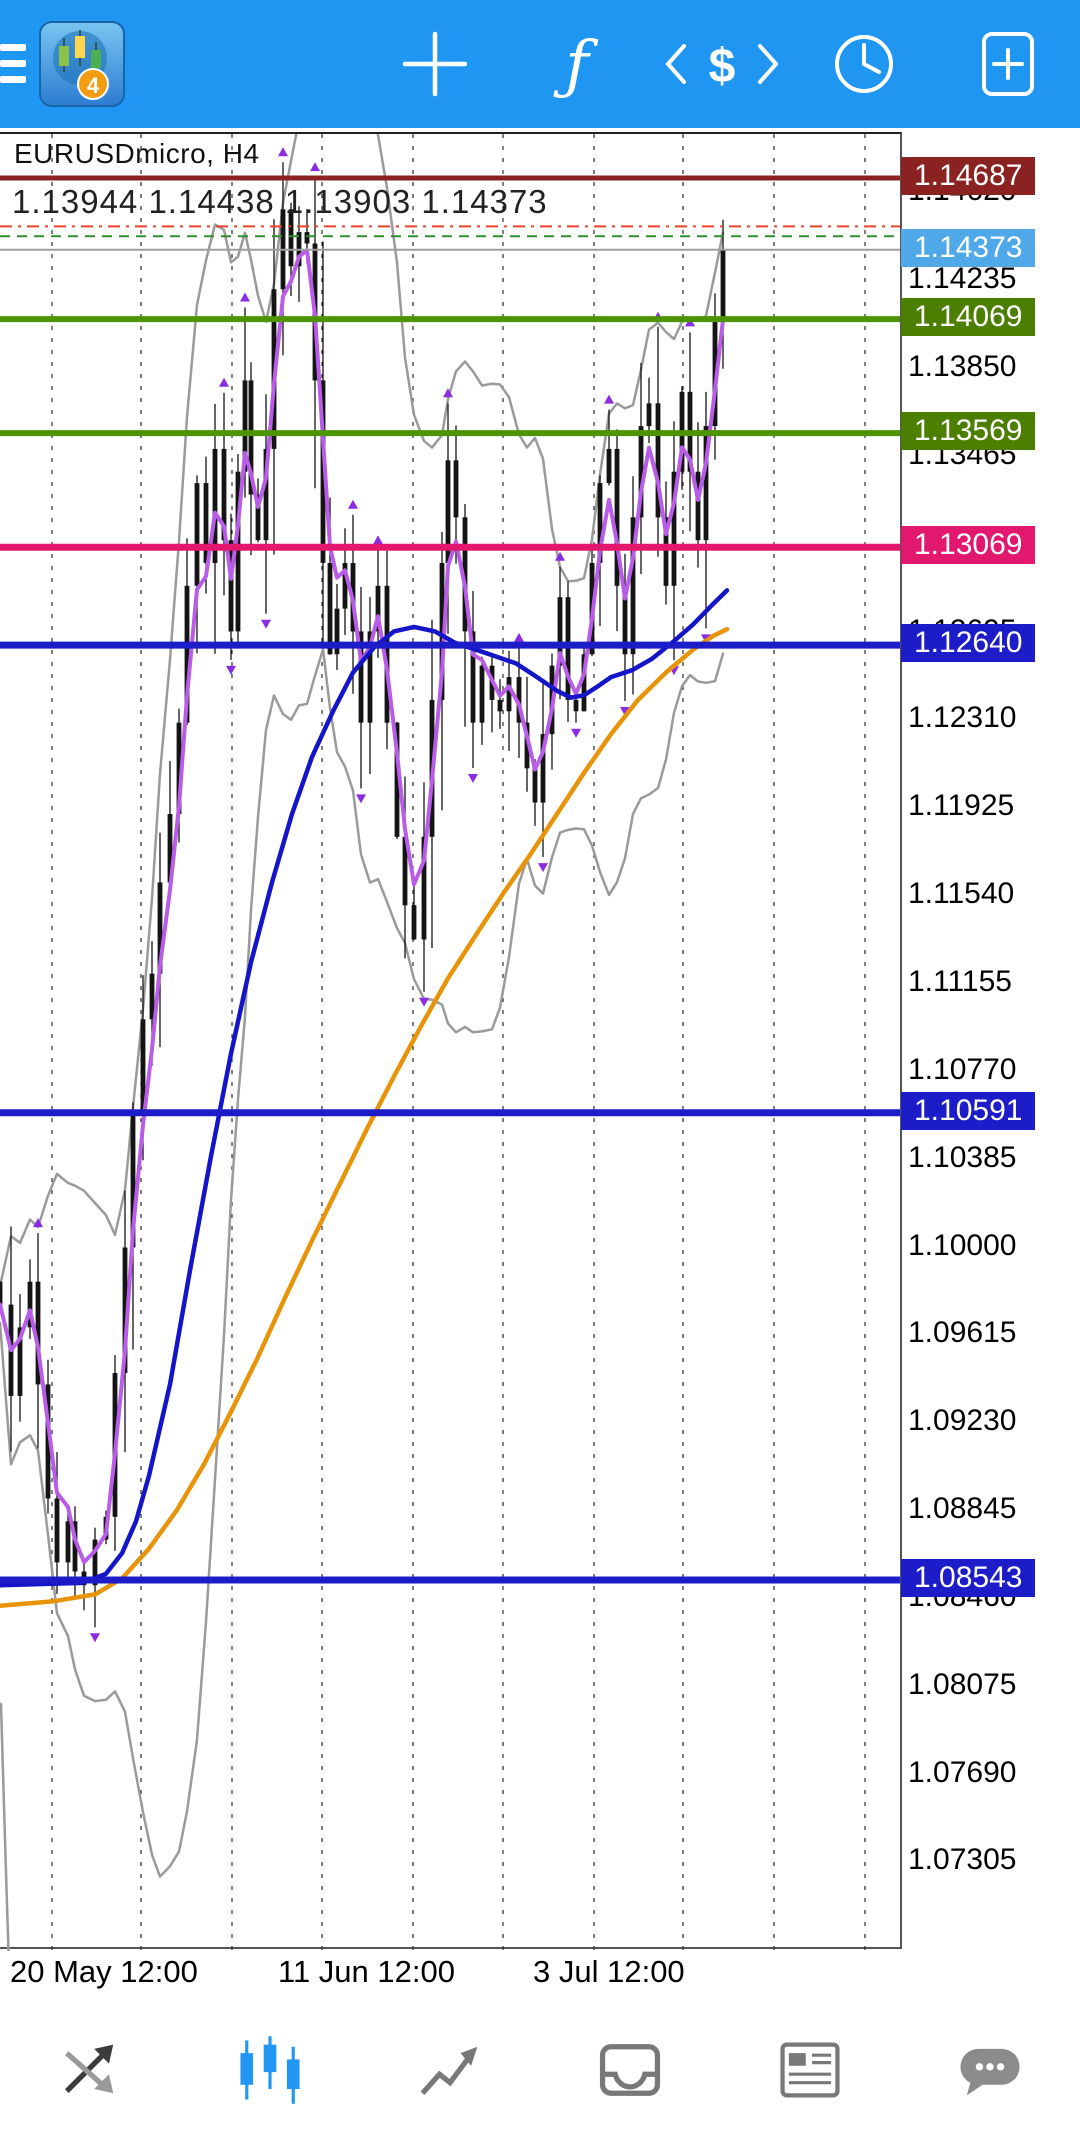 The width and height of the screenshot is (1080, 2131). I want to click on trade-icon: $, so click(722, 66).